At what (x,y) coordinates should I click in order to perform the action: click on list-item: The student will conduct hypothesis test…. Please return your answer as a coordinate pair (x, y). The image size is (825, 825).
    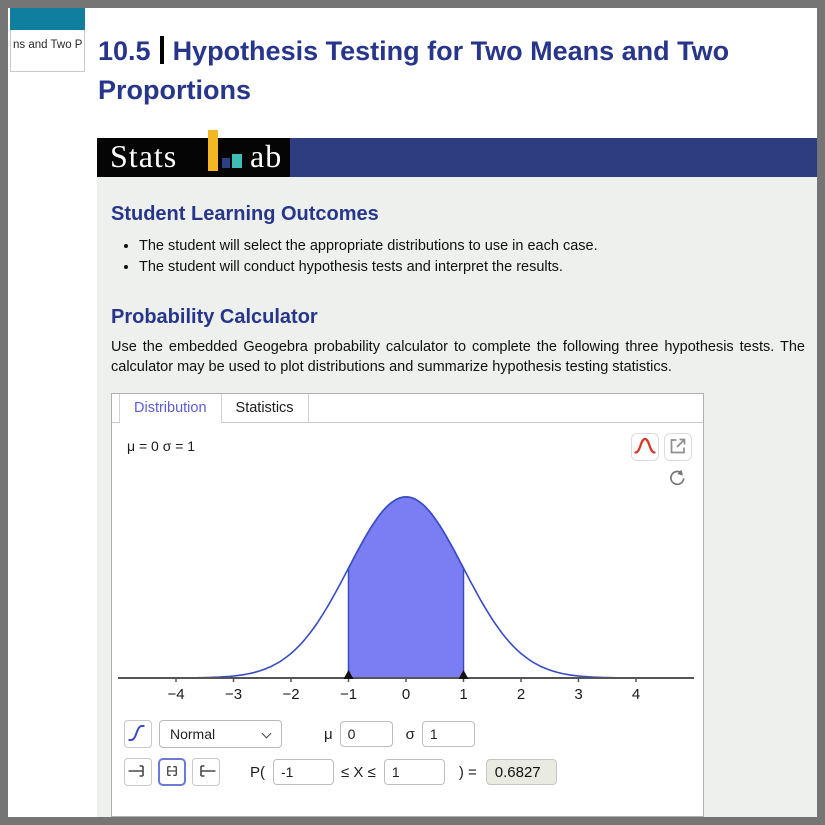
    Looking at the image, I should click on (471, 267).